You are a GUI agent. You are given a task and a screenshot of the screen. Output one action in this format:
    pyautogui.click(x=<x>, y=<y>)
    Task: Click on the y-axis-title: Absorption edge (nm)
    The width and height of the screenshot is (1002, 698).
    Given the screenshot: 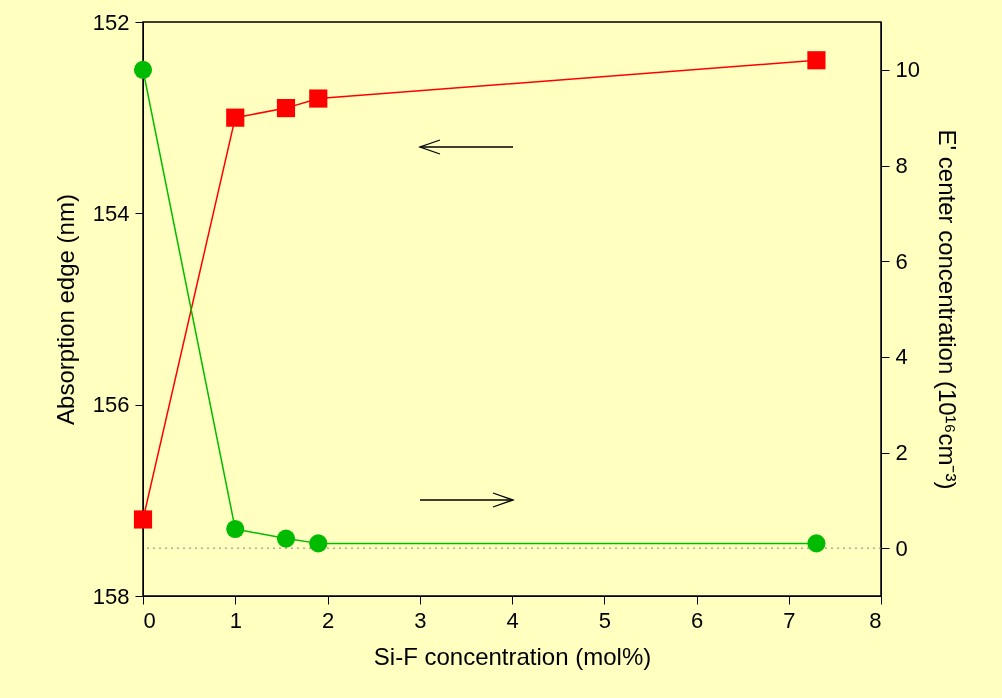 What is the action you would take?
    pyautogui.click(x=65, y=309)
    